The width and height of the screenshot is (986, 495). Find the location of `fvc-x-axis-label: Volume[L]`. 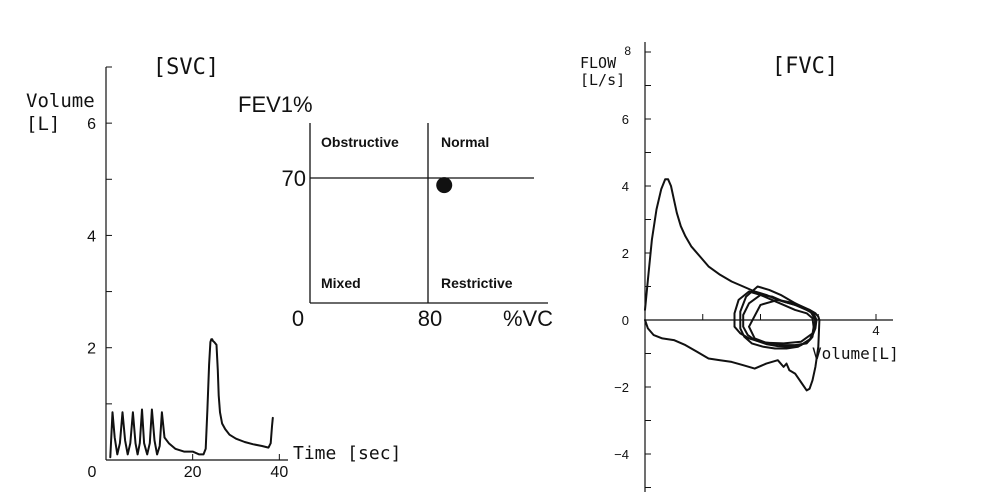

fvc-x-axis-label: Volume[L] is located at coordinates (855, 353).